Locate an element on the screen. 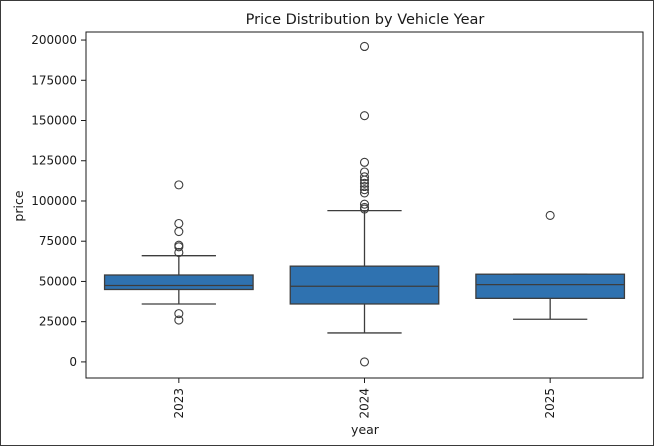  y-tick-label: 150000 is located at coordinates (54, 121).